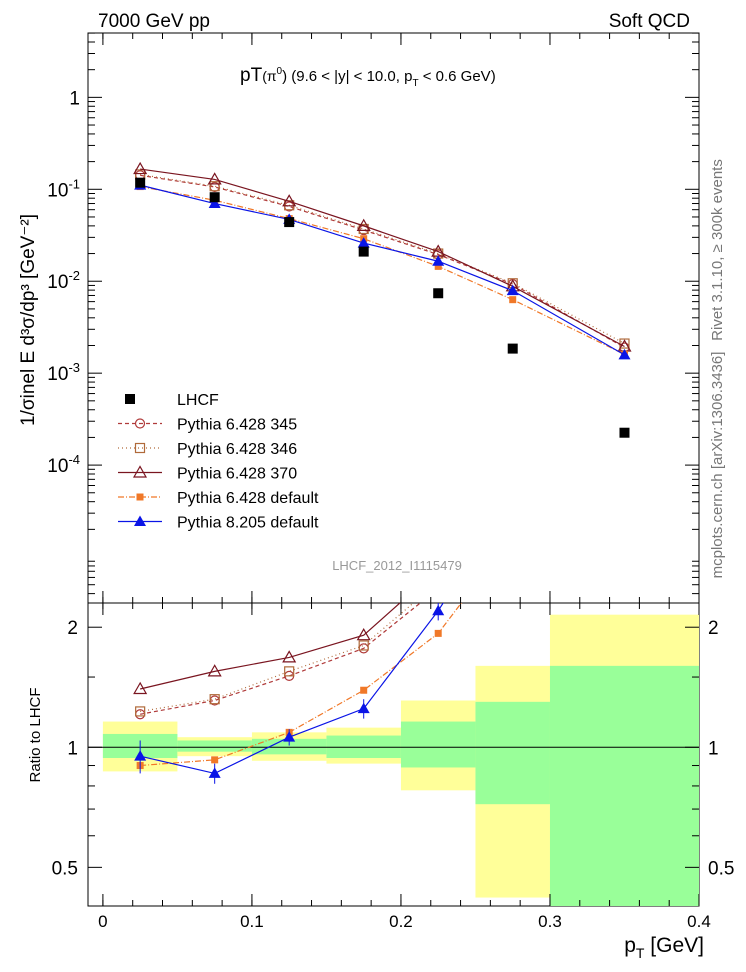 This screenshot has width=746, height=972. I want to click on y-tick-exp: -2, so click(74, 275).